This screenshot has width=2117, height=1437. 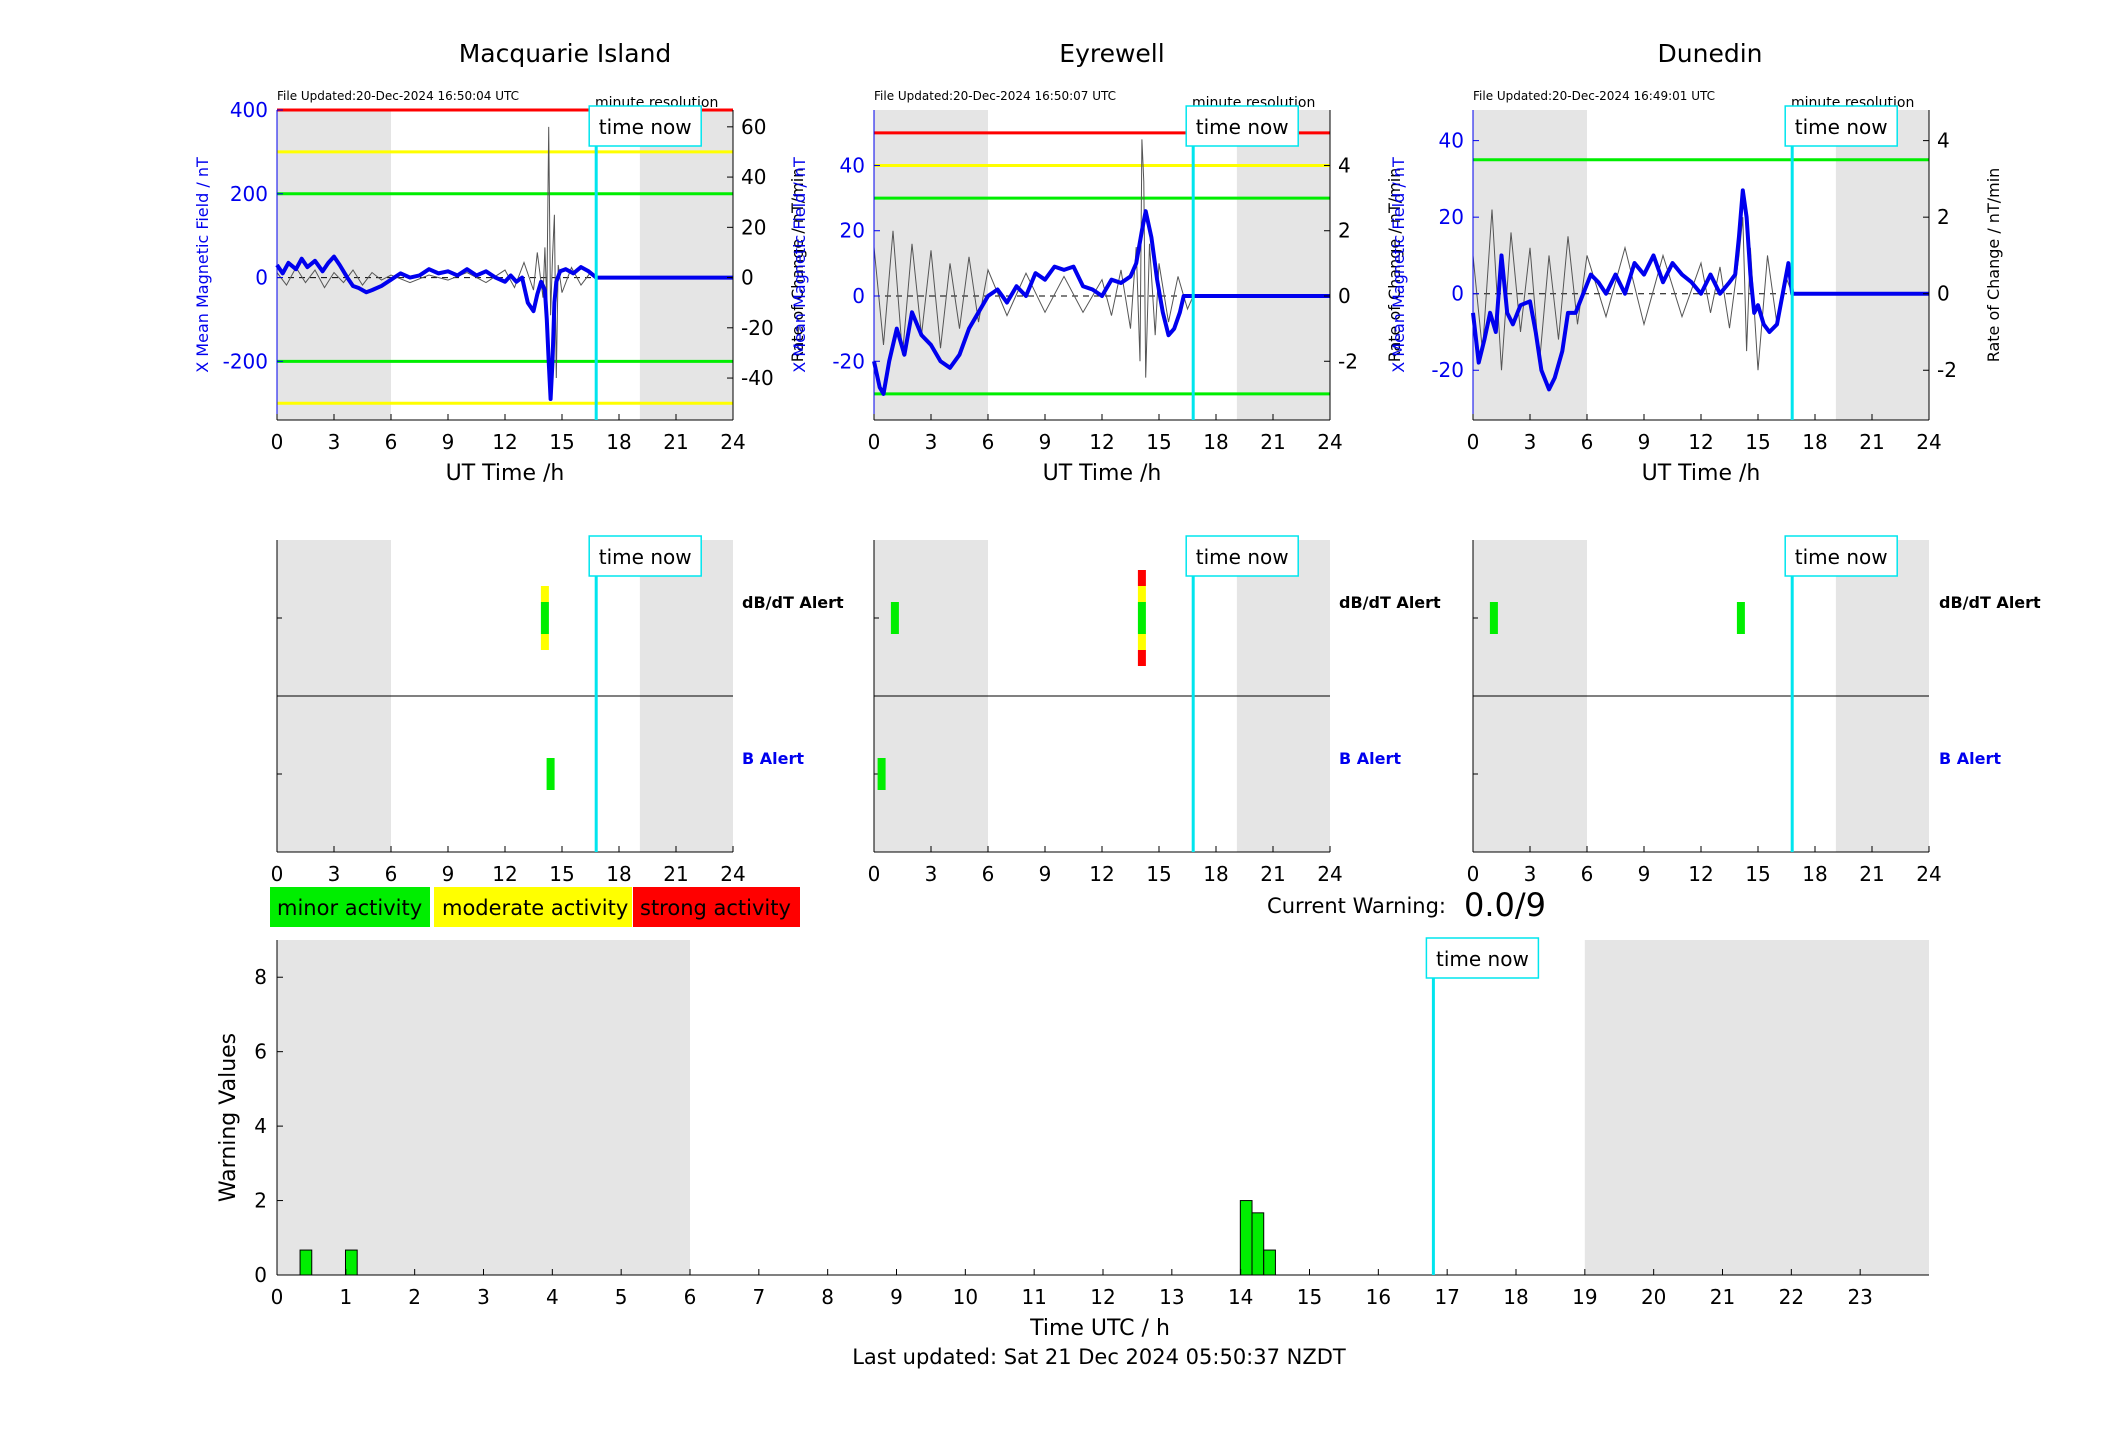 What do you see at coordinates (1947, 370) in the screenshot?
I see `y2-tick-label: -2` at bounding box center [1947, 370].